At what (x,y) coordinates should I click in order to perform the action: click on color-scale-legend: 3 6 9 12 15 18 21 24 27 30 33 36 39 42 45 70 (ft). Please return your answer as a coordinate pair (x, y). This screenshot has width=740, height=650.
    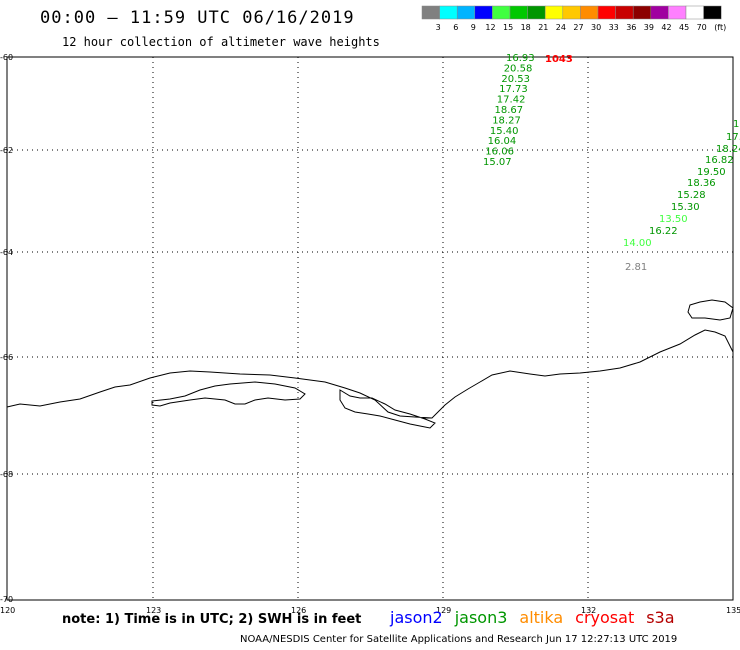
    Looking at the image, I should click on (573, 18).